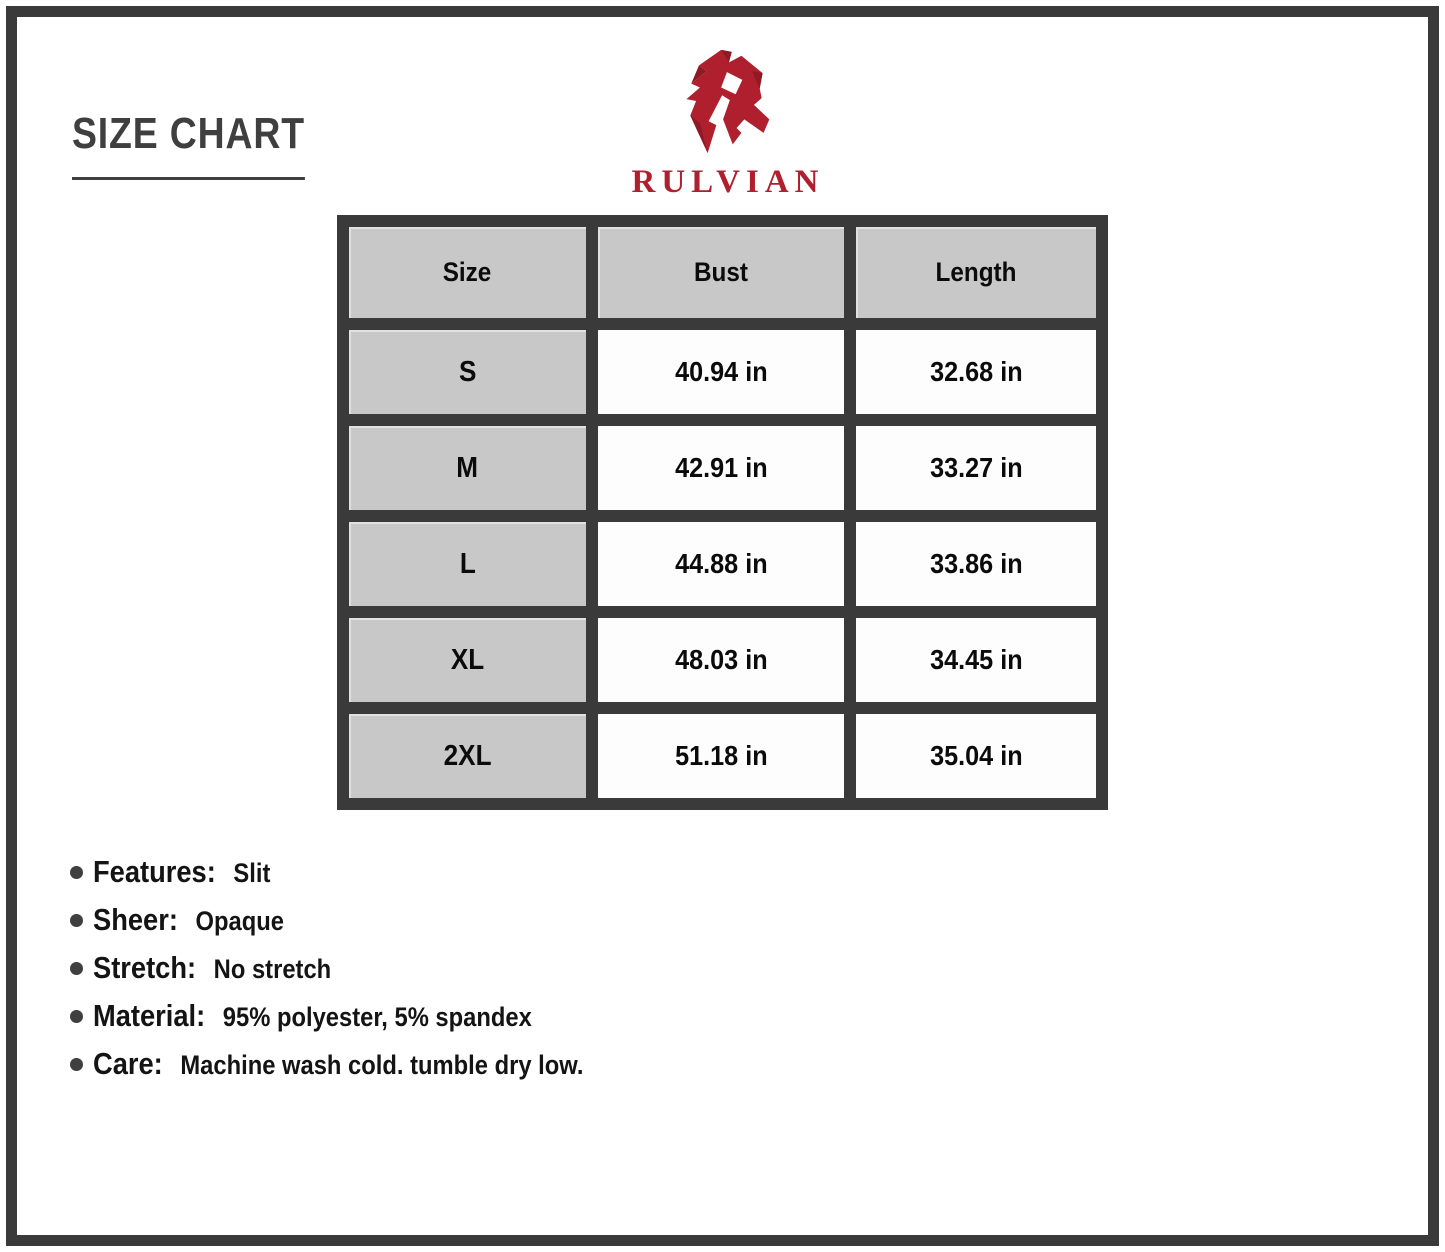  I want to click on detail-item-material: Material: 95% polyester, 5% spandex, so click(360, 1016).